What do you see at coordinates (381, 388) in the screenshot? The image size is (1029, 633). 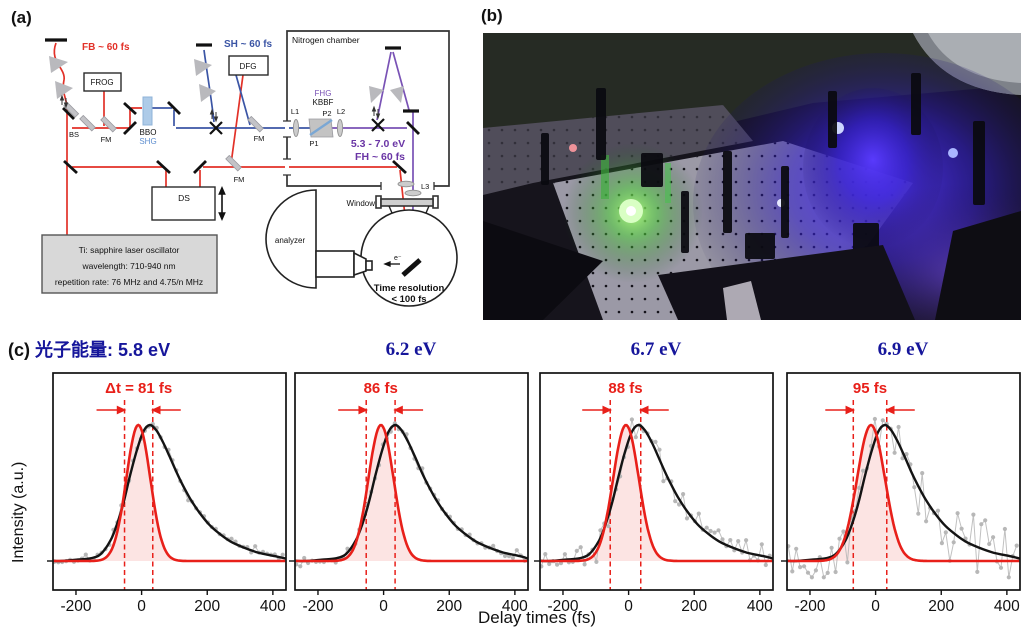 I see `delta-t-label: 86 fs` at bounding box center [381, 388].